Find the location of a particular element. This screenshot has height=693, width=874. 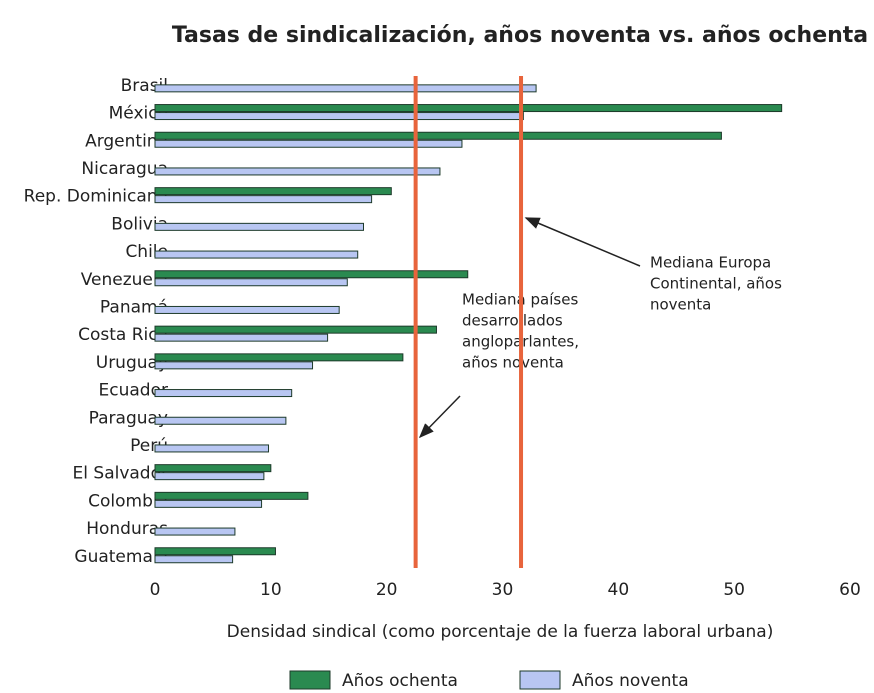

y-tick-label: El Salvador is located at coordinates (120, 474).